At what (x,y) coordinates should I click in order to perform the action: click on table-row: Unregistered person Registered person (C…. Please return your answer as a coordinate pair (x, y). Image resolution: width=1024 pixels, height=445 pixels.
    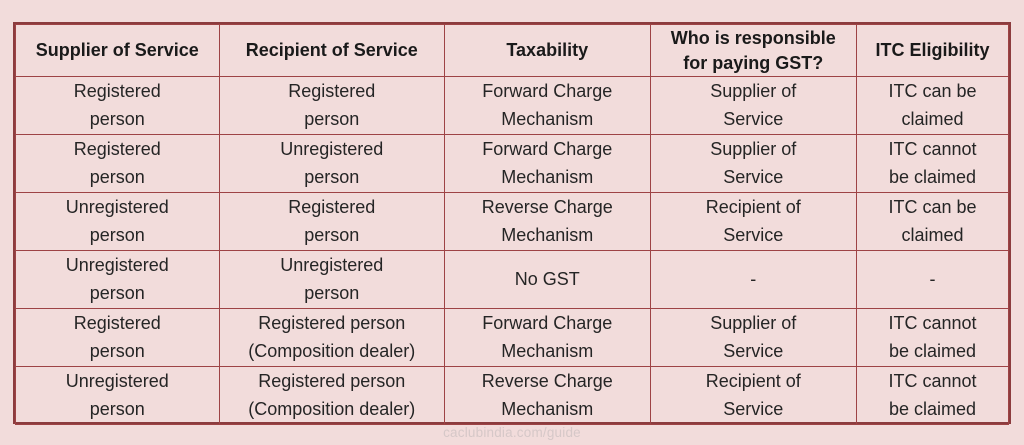
    Looking at the image, I should click on (512, 395).